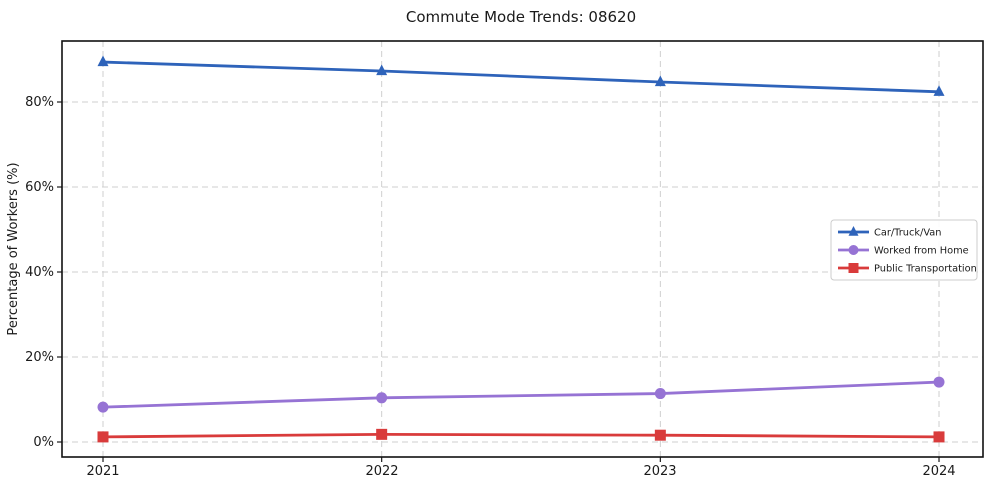 The image size is (990, 490). I want to click on series-public-transportation, so click(521, 435).